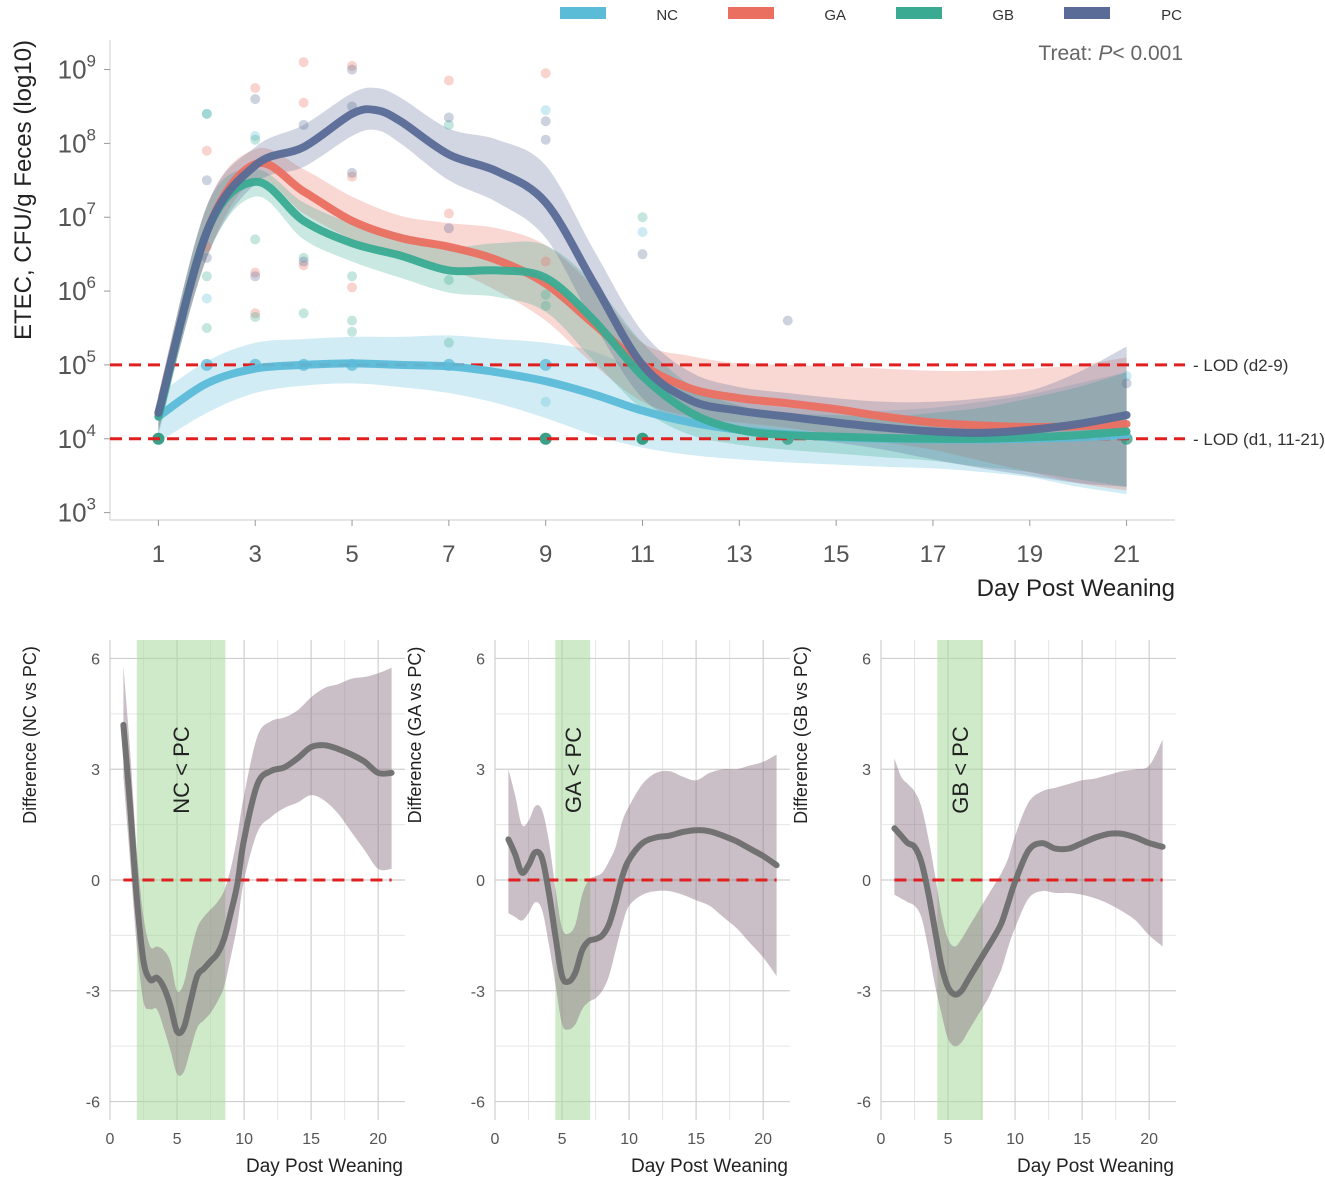 The height and width of the screenshot is (1187, 1325). I want to click on x-tick-label: 11, so click(642, 554).